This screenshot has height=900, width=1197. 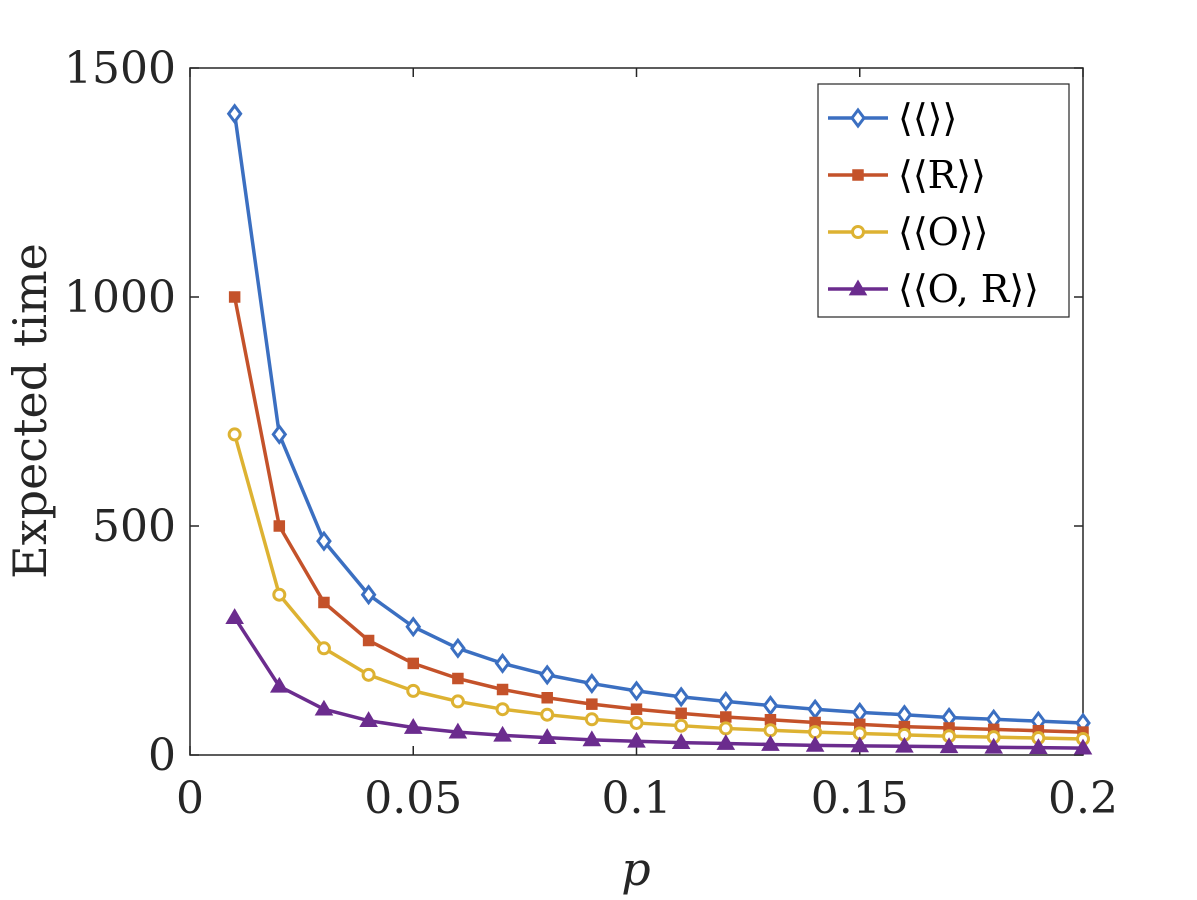 What do you see at coordinates (120, 68) in the screenshot?
I see `y-tick-label: 1500` at bounding box center [120, 68].